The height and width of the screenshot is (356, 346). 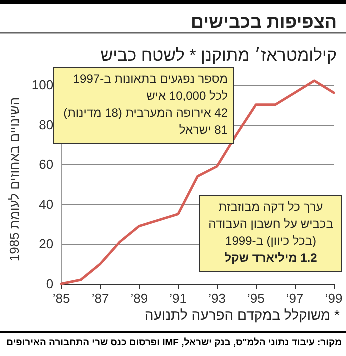 I want to click on x-tick-label: ’87, so click(x=101, y=298).